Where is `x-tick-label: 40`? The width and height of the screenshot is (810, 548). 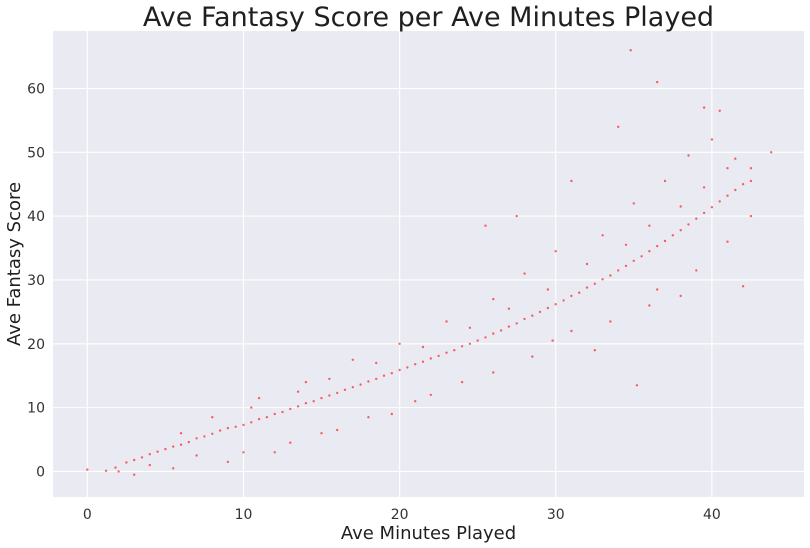 x-tick-label: 40 is located at coordinates (712, 515).